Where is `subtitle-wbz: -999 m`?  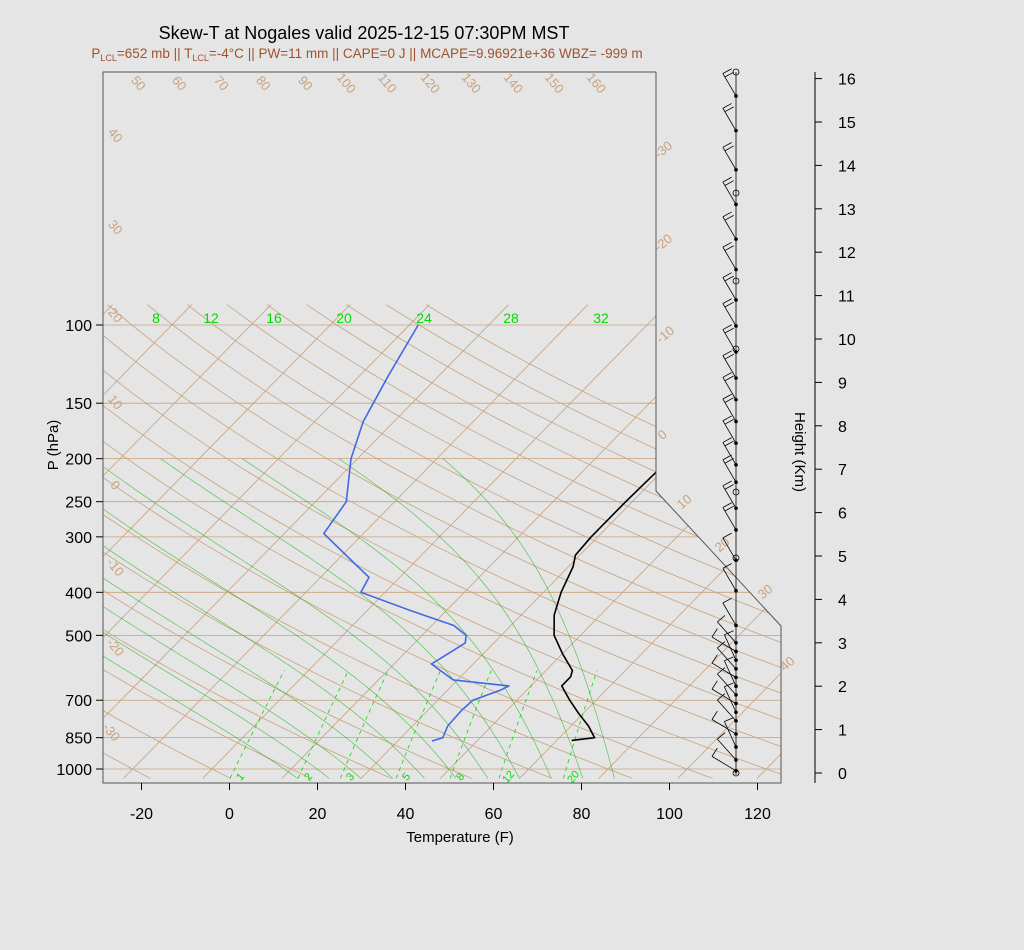
subtitle-wbz: -999 m is located at coordinates (622, 53).